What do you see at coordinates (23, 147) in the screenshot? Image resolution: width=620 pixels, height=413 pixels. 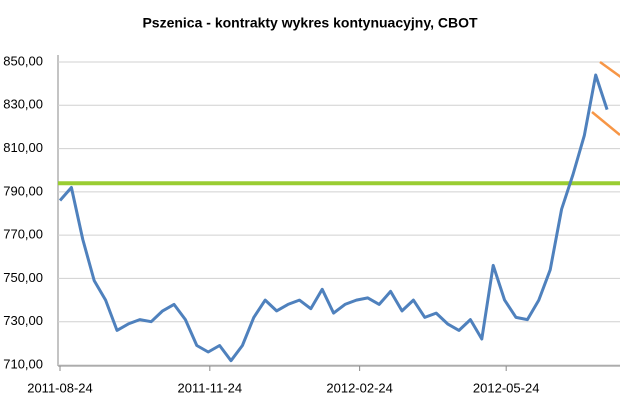 I see `y-tick-label: 810,00` at bounding box center [23, 147].